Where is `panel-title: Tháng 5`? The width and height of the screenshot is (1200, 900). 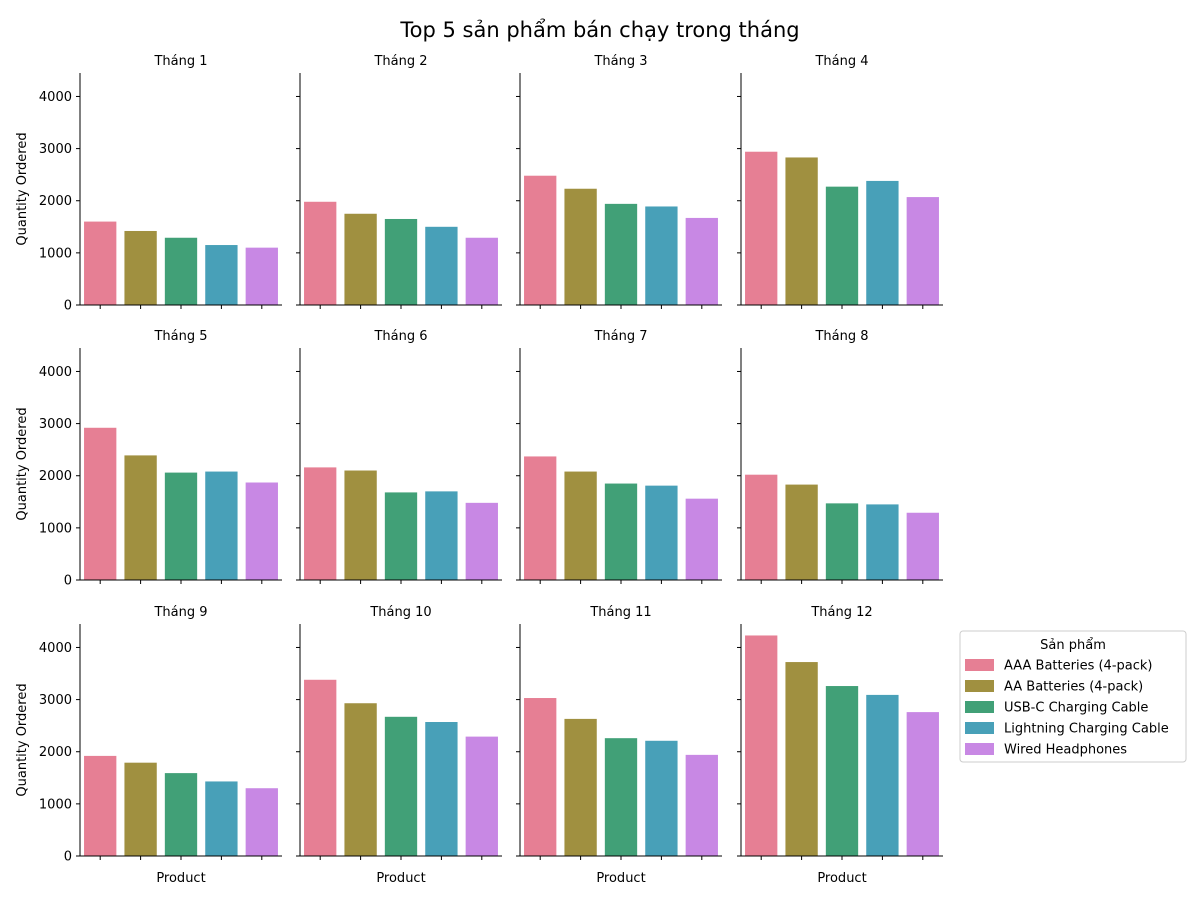
panel-title: Tháng 5 is located at coordinates (180, 336).